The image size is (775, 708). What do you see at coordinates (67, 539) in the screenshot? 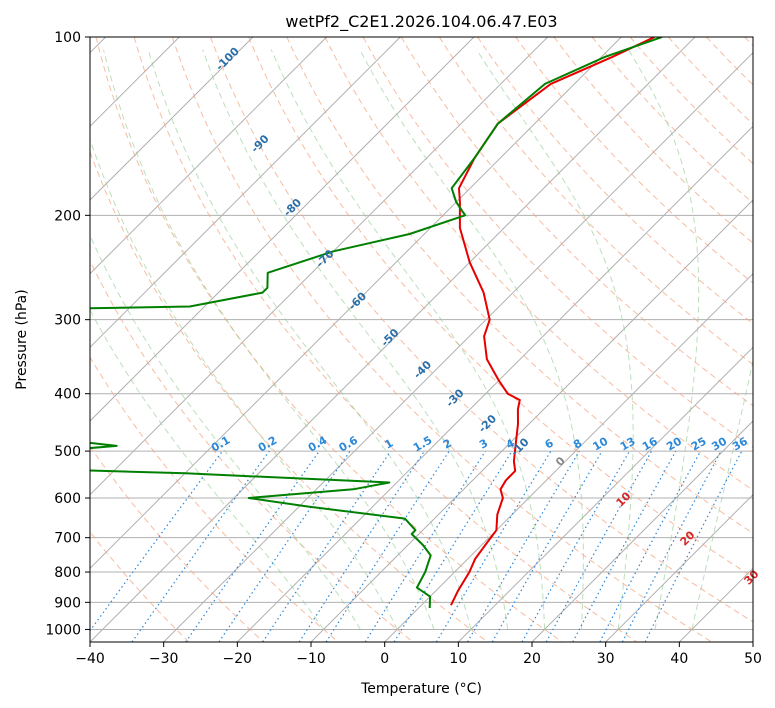
I see `y-tick-label: 700` at bounding box center [67, 539].